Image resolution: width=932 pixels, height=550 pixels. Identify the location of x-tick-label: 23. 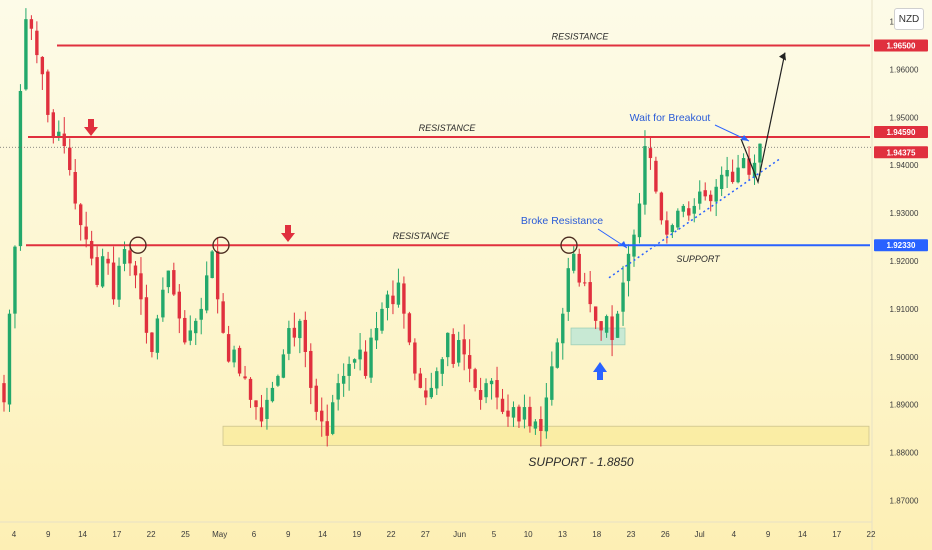
(631, 534).